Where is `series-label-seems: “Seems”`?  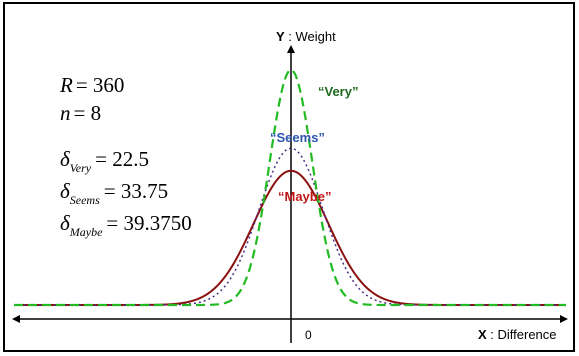
series-label-seems: “Seems” is located at coordinates (297, 137).